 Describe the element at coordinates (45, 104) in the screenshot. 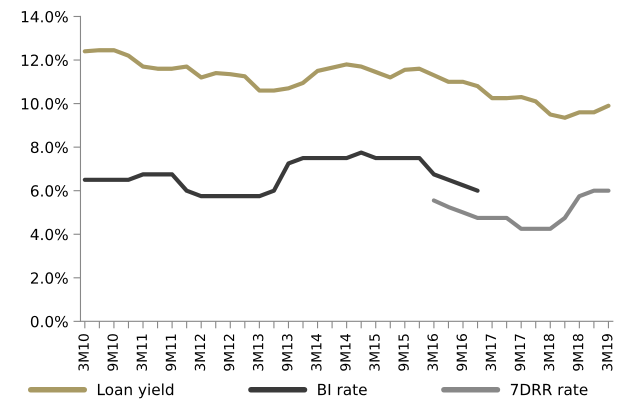

I see `y-tick-label: 10.0%` at that location.